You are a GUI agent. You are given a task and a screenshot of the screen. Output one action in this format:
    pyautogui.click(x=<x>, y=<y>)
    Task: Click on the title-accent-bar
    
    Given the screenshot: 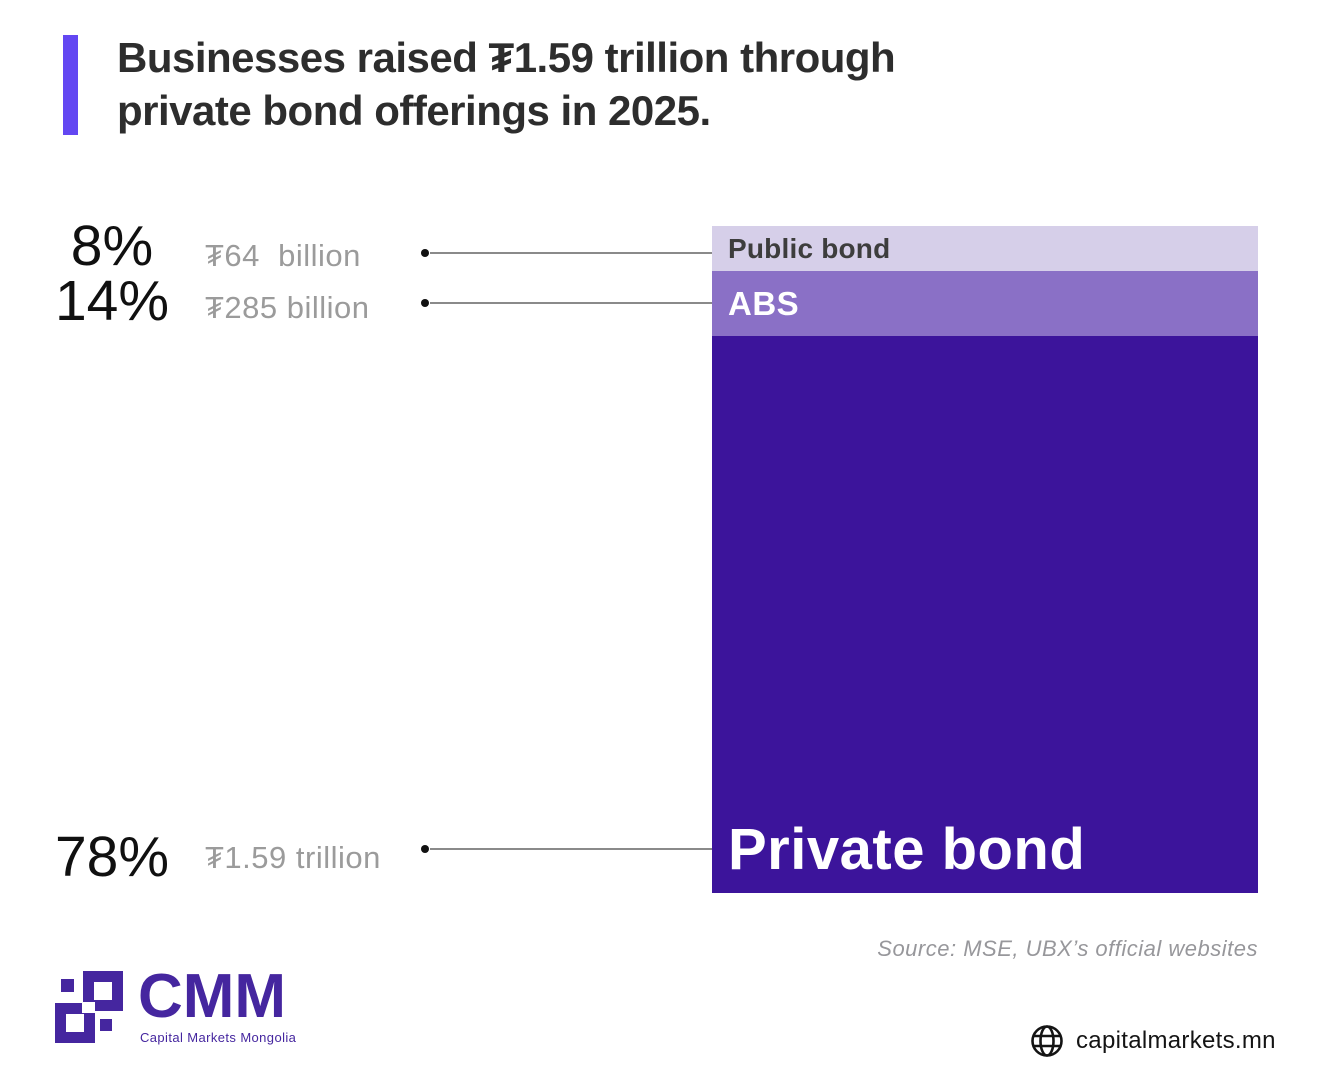 What is the action you would take?
    pyautogui.click(x=70, y=85)
    